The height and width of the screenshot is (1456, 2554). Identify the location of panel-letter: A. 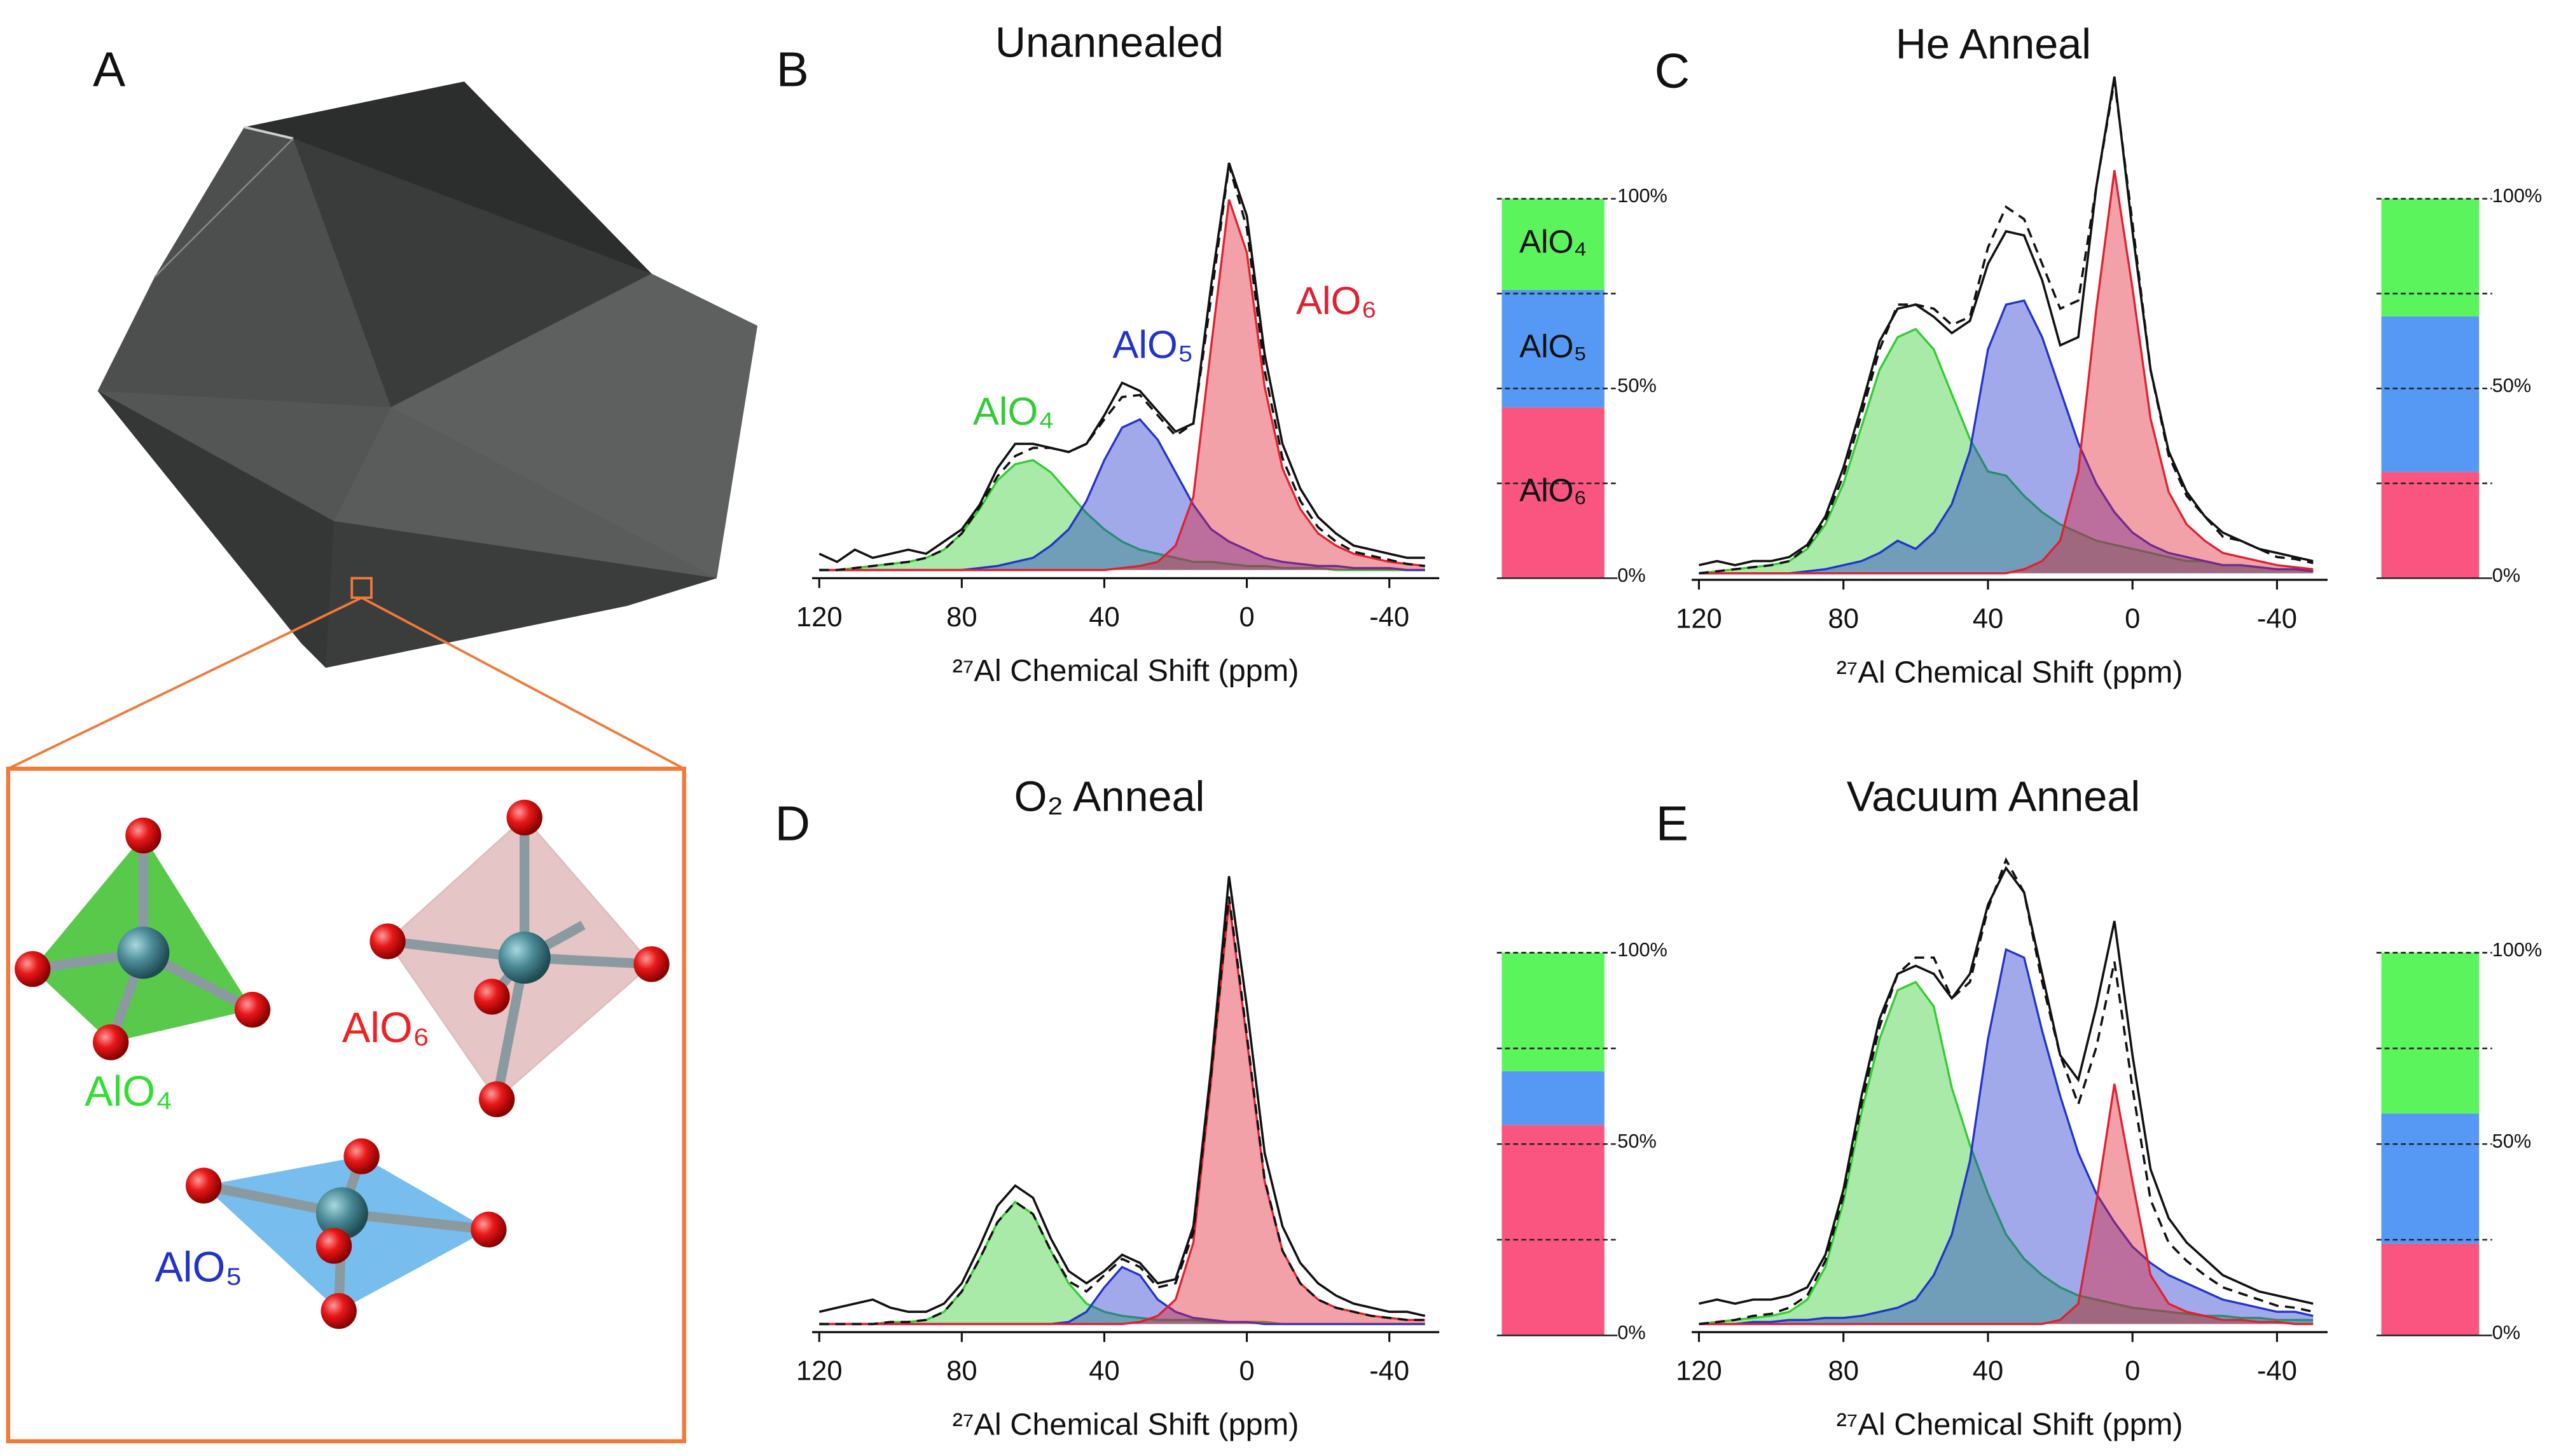
(109, 70).